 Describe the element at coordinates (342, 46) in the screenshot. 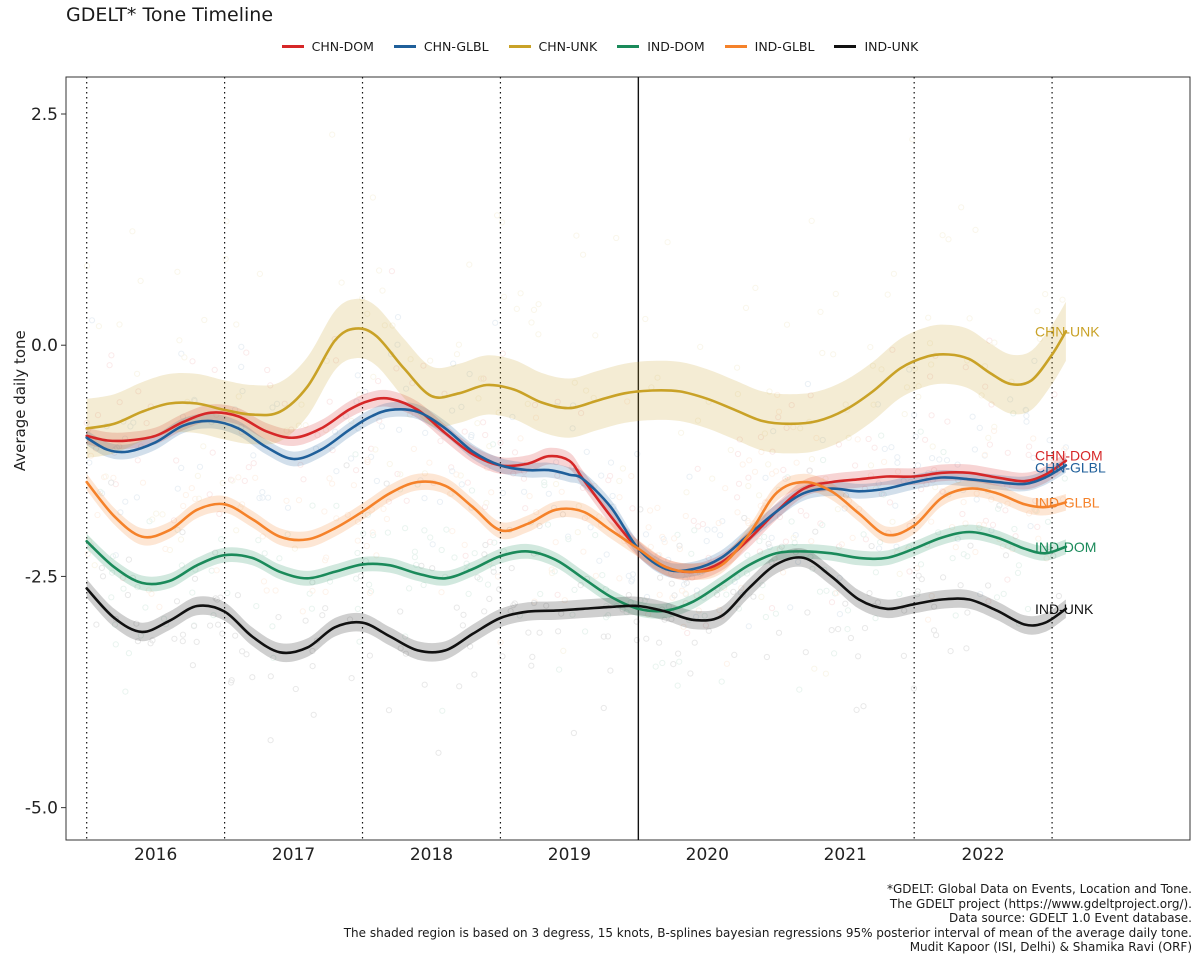

I see `legend-label: CHN-DOM` at that location.